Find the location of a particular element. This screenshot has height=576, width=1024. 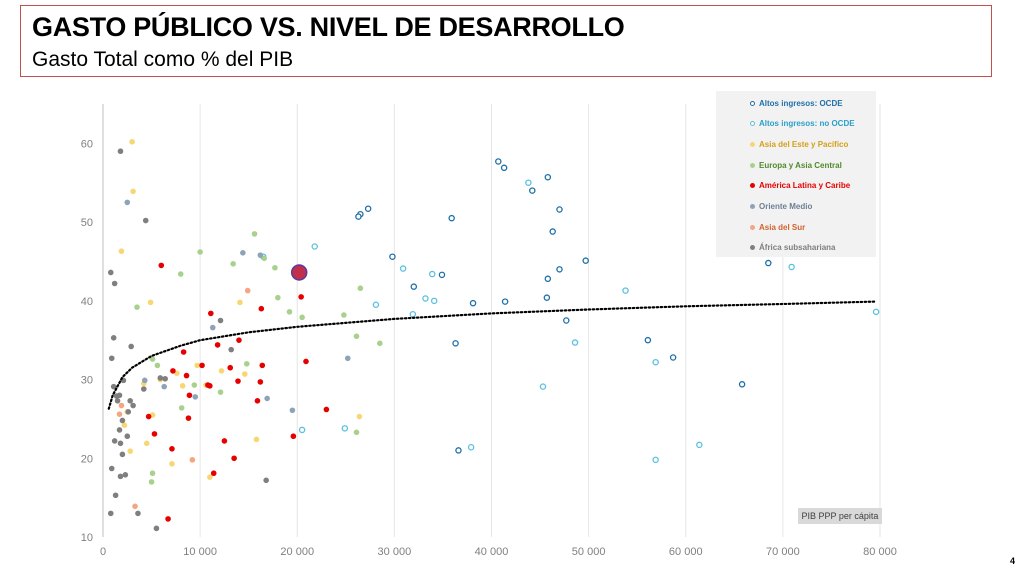

x-tick-label: 30 000 is located at coordinates (395, 552).